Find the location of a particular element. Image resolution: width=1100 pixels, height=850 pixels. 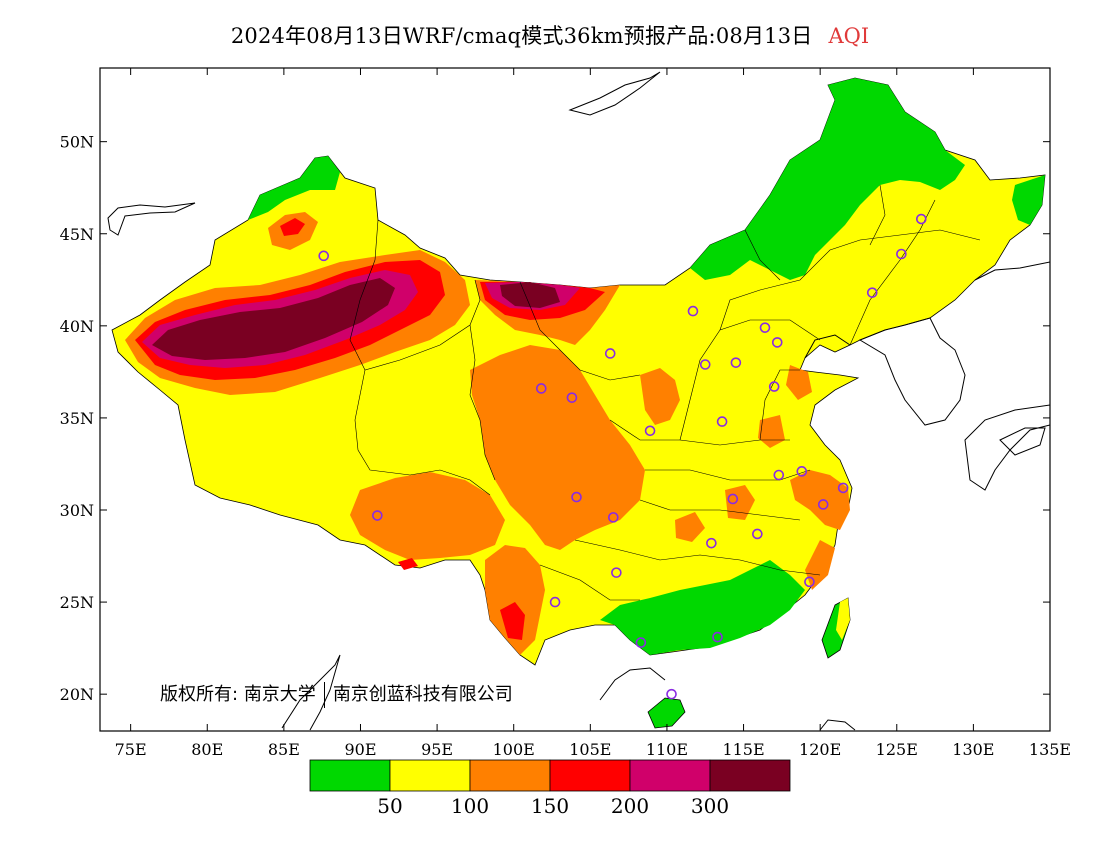

copyright-prefix: 版权所有: is located at coordinates (199, 694).